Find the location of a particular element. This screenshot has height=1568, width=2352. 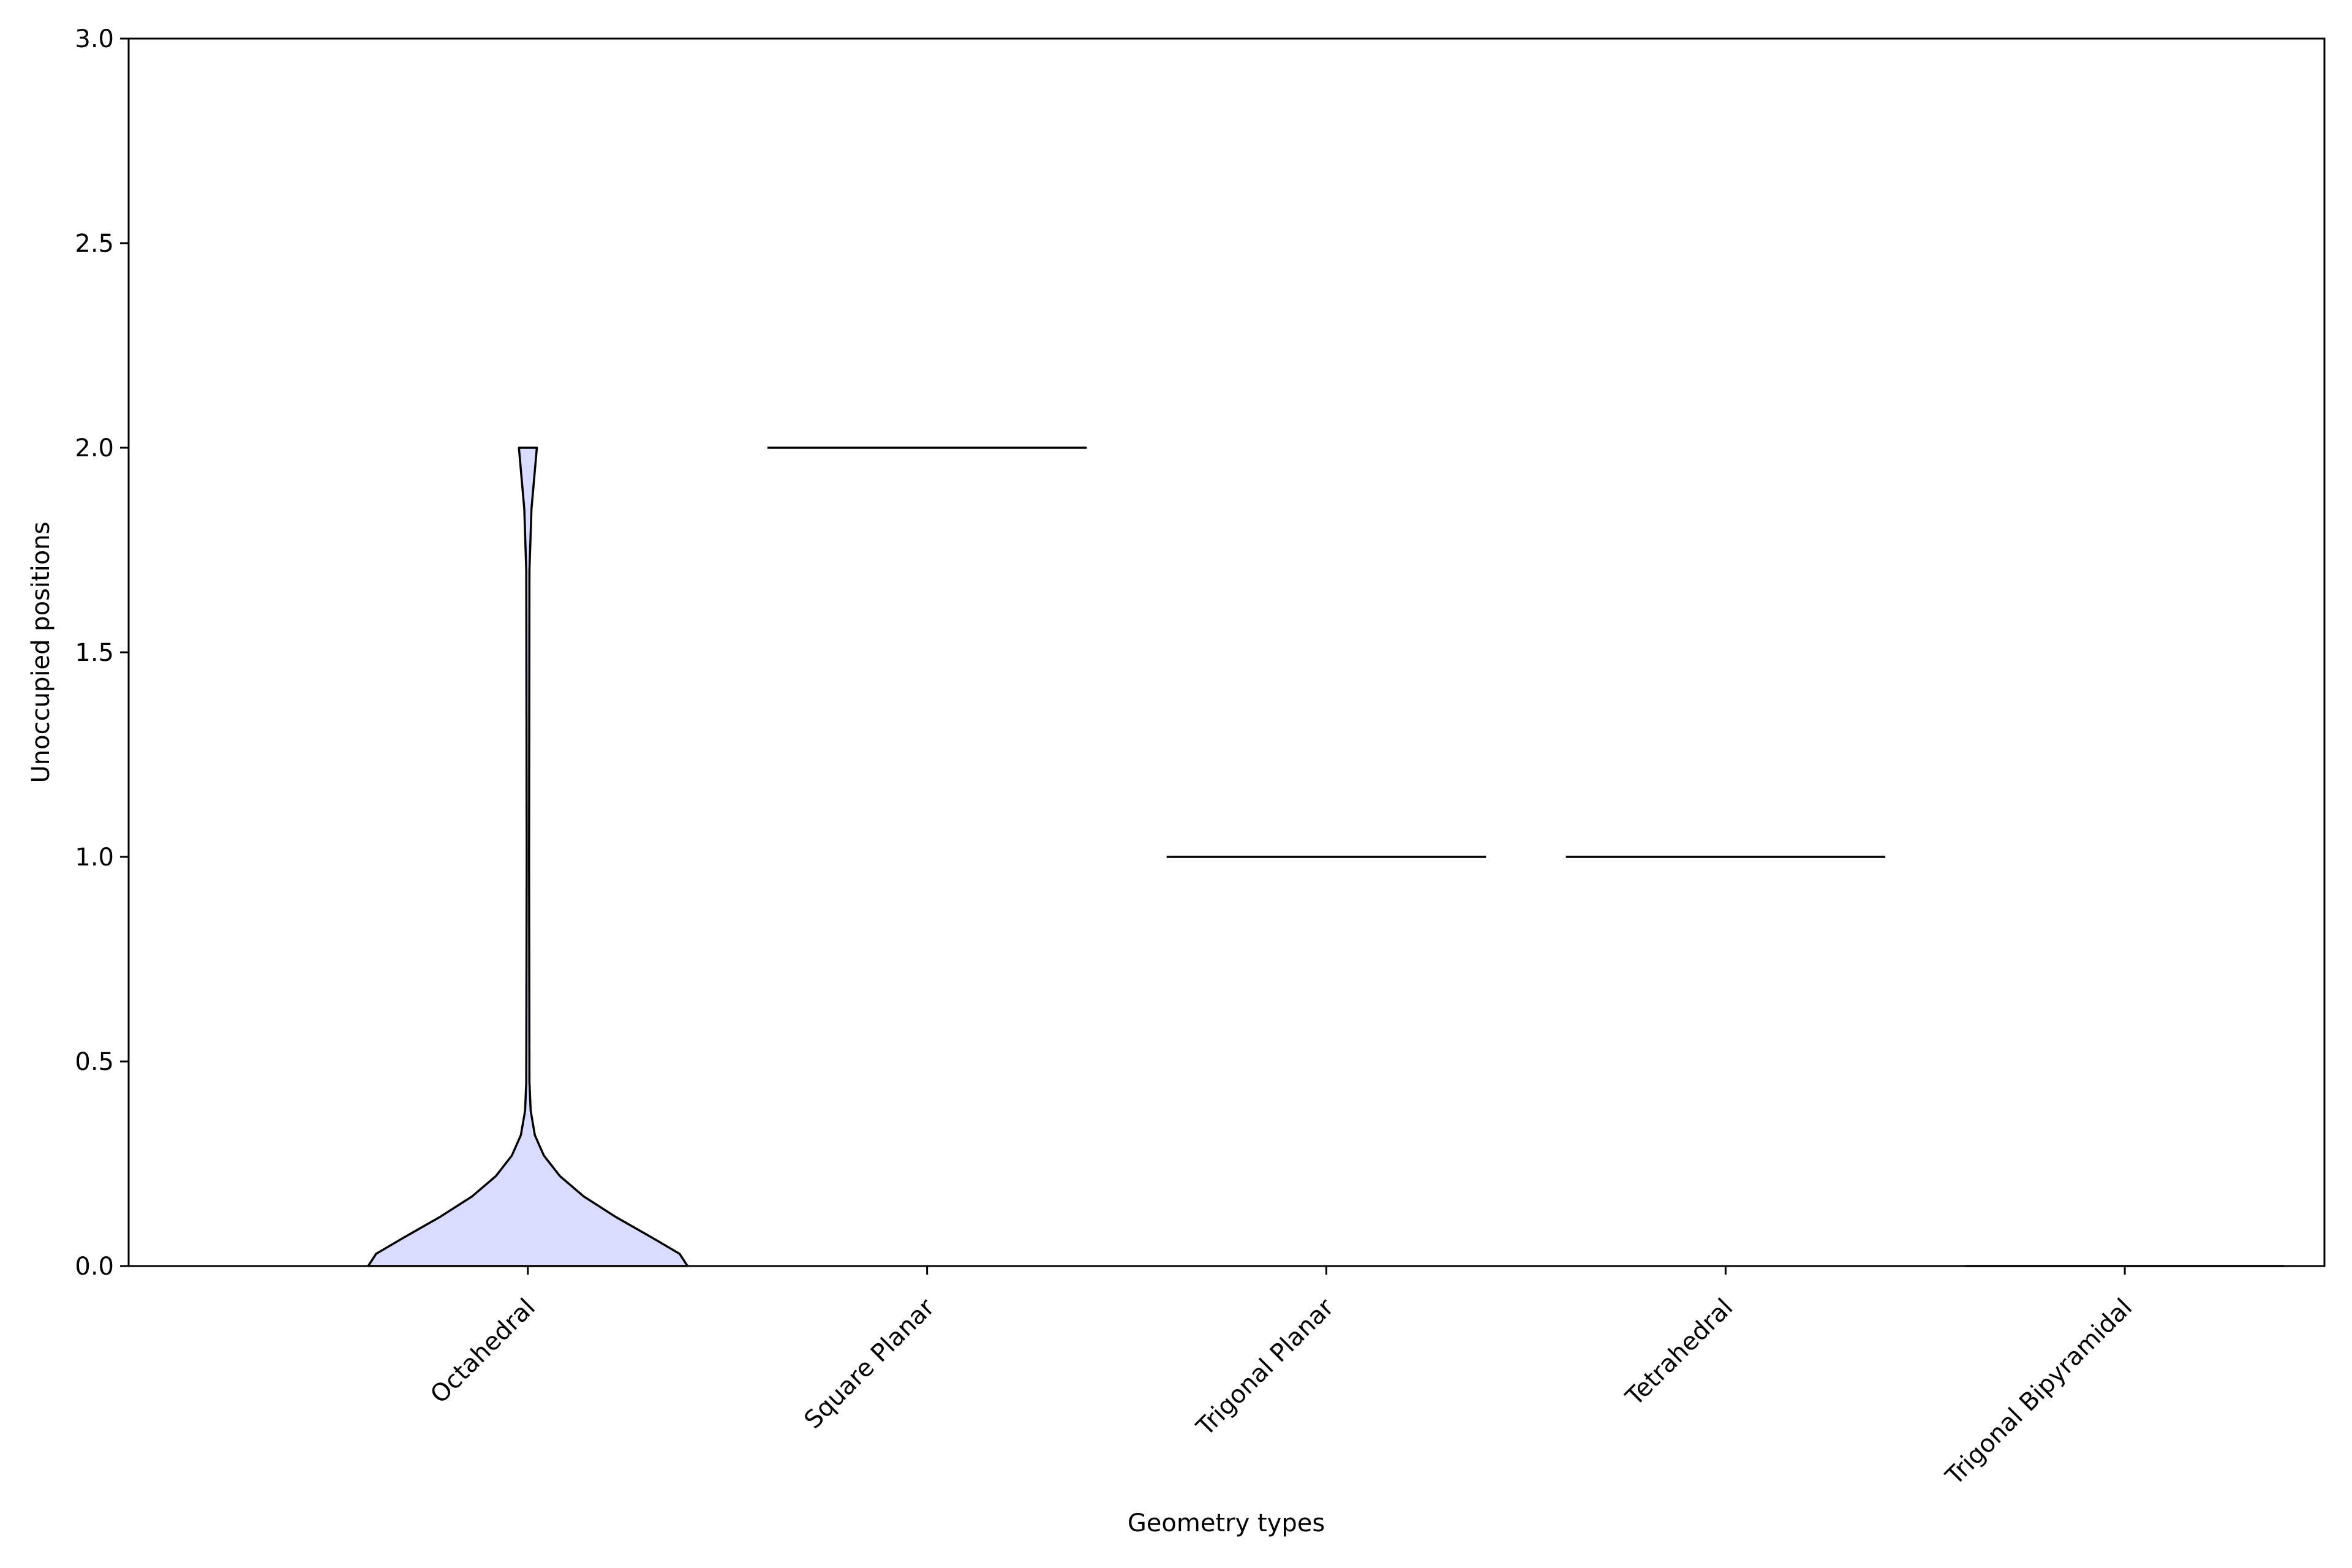

y-tick-label: 0.5 is located at coordinates (94, 1062).